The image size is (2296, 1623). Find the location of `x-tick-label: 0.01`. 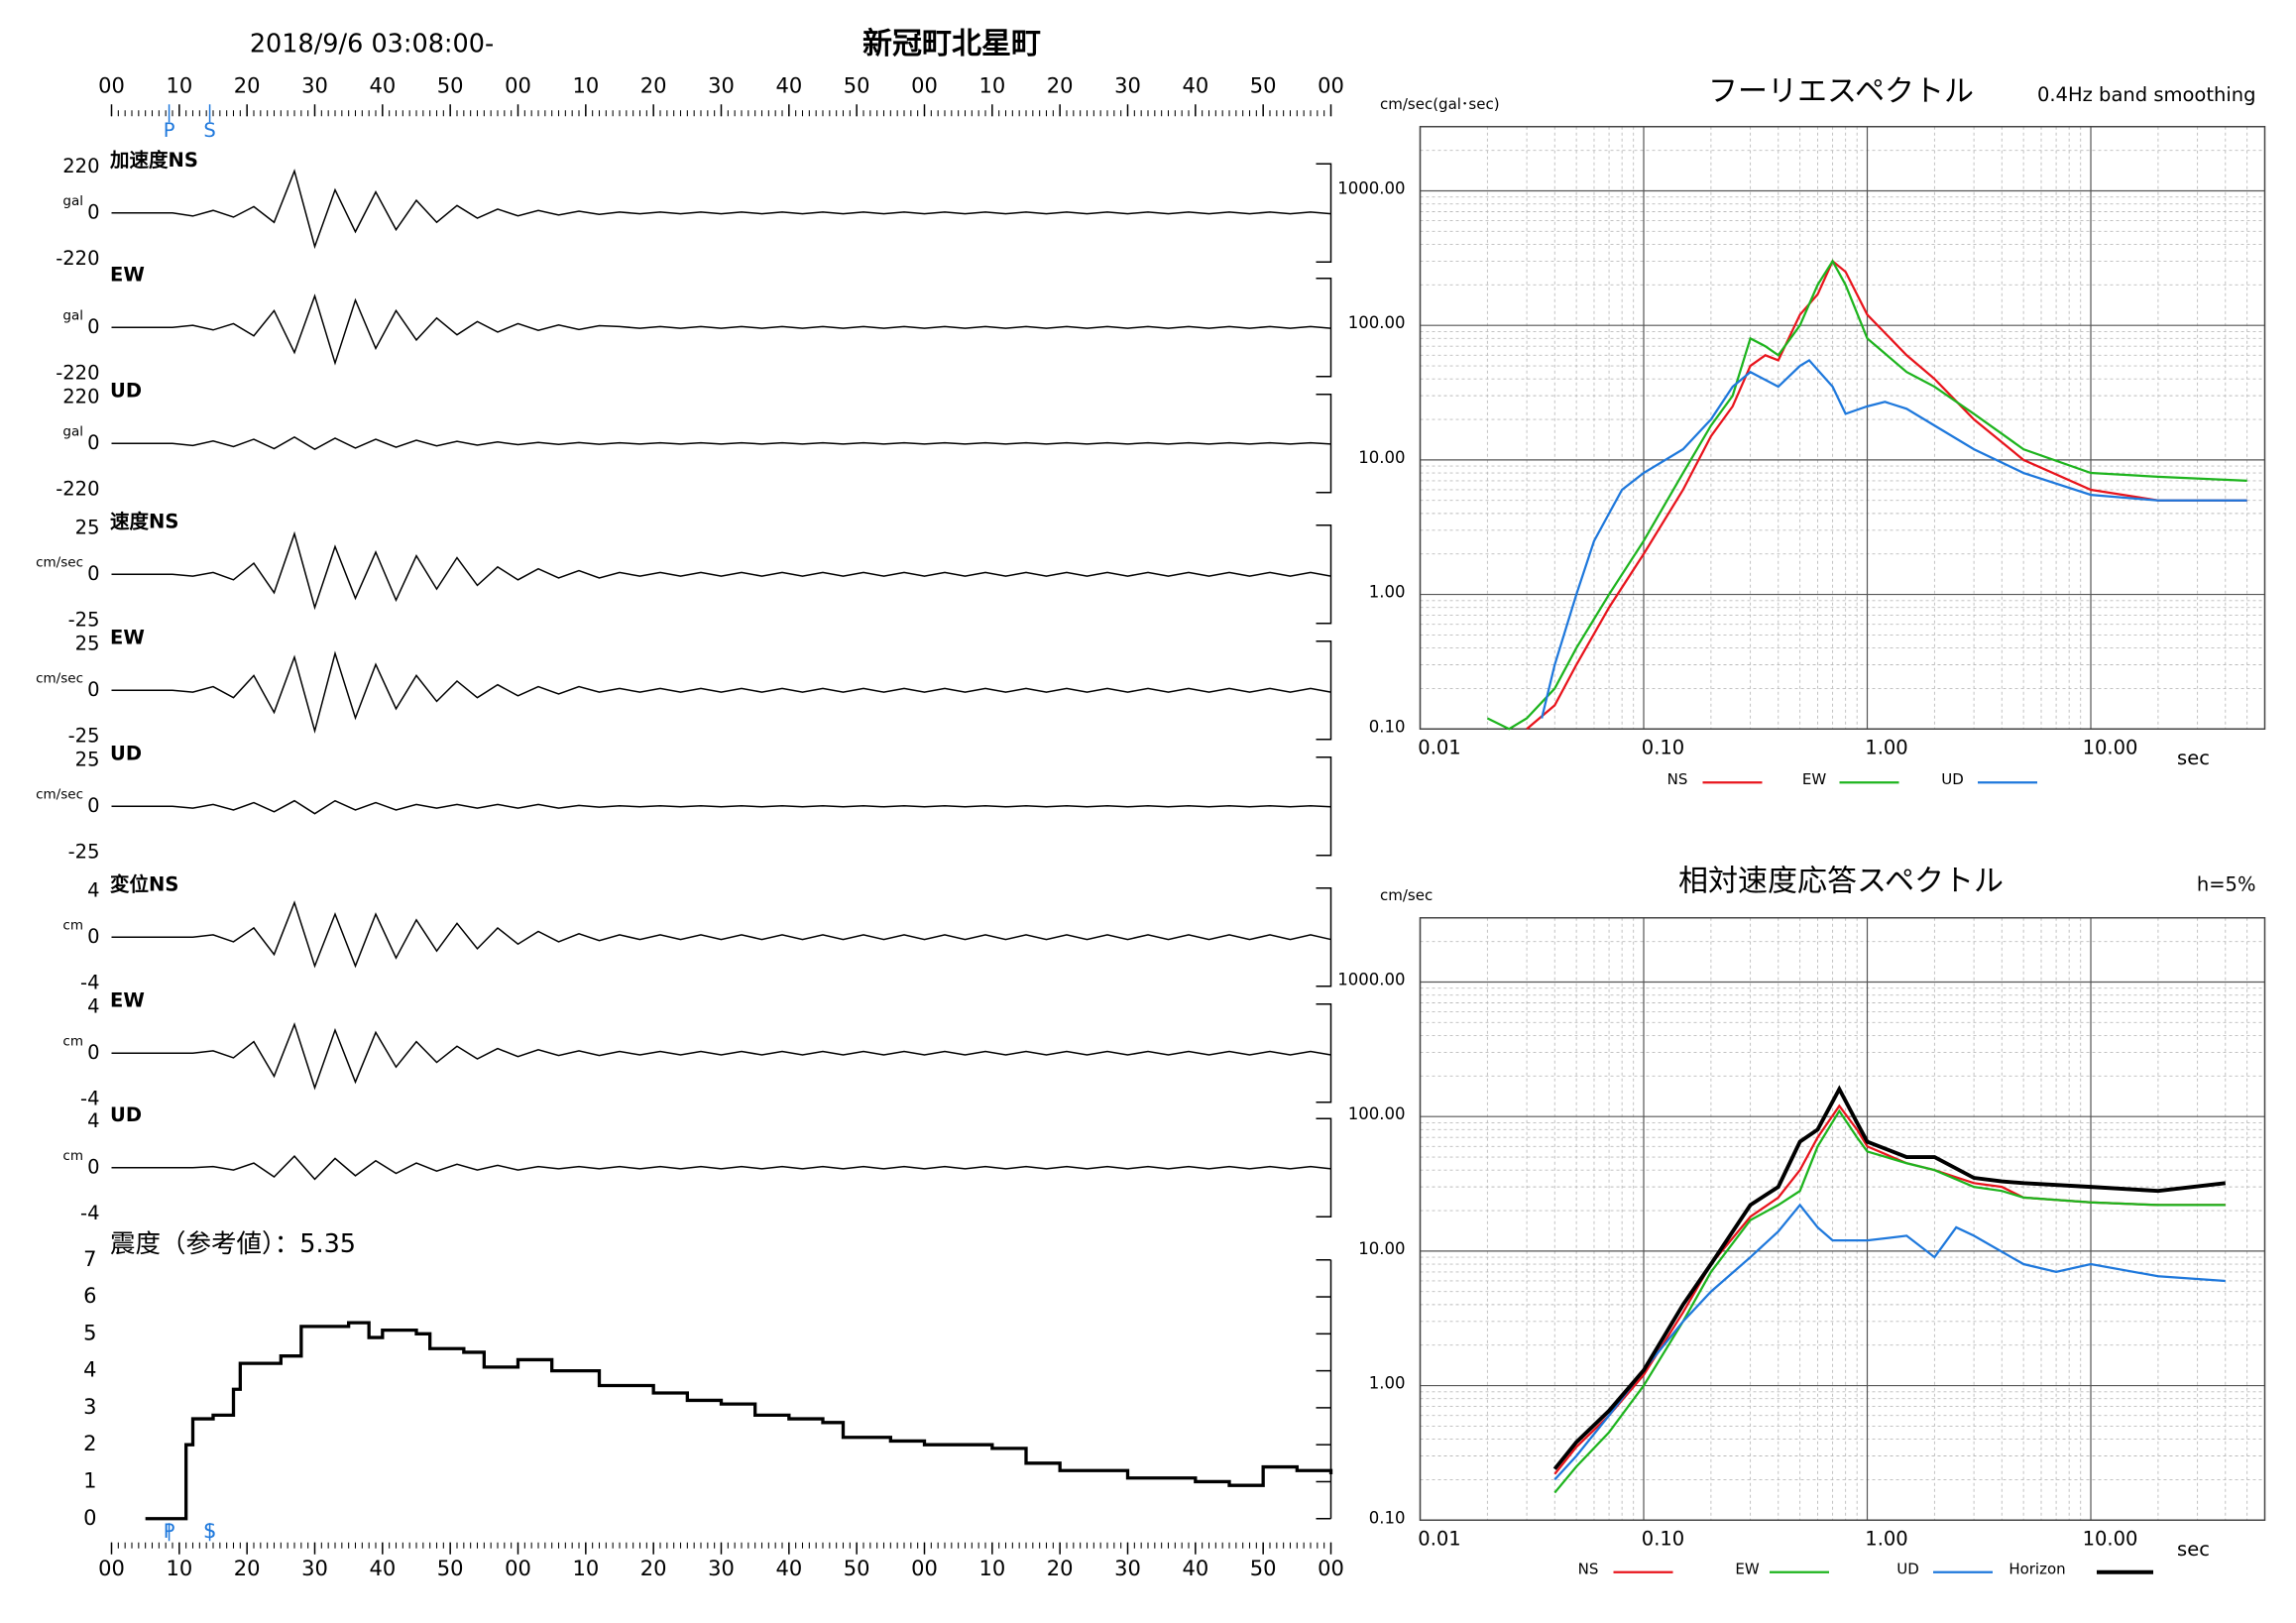

x-tick-label: 0.01 is located at coordinates (1439, 1538).